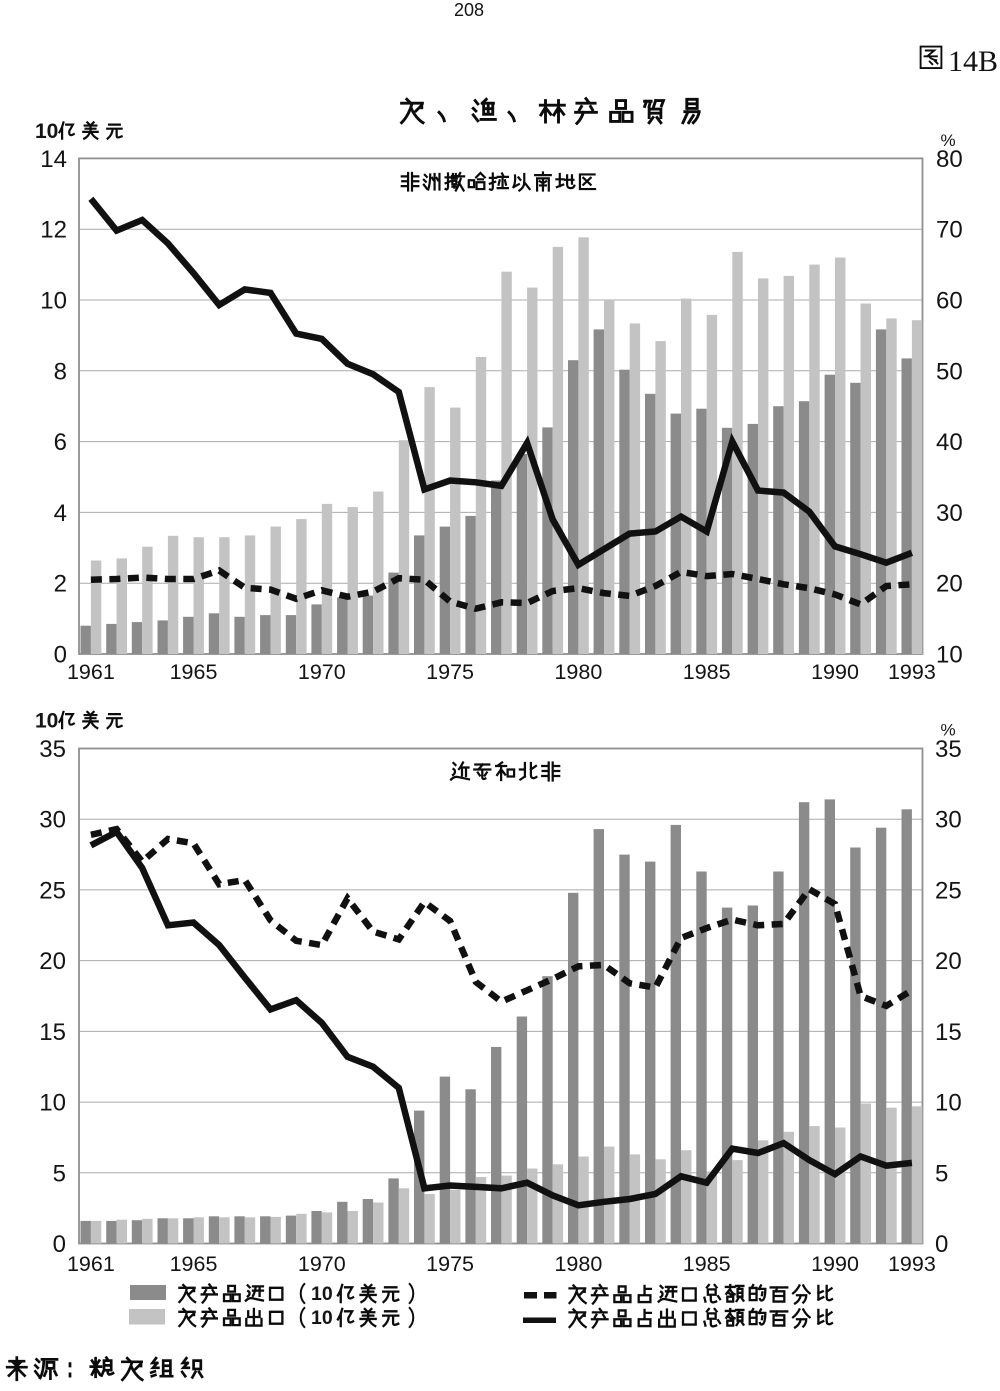 This screenshot has height=1391, width=1000. Describe the element at coordinates (60, 584) in the screenshot. I see `svg-text: 2` at that location.